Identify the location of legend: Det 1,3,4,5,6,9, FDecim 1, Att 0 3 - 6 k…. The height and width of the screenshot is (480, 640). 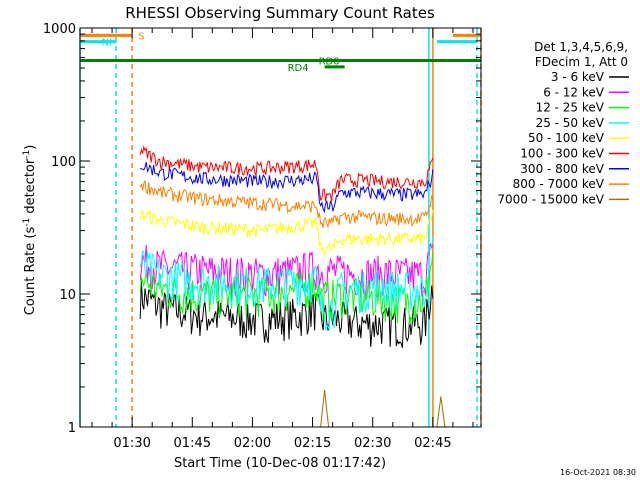
(563, 123).